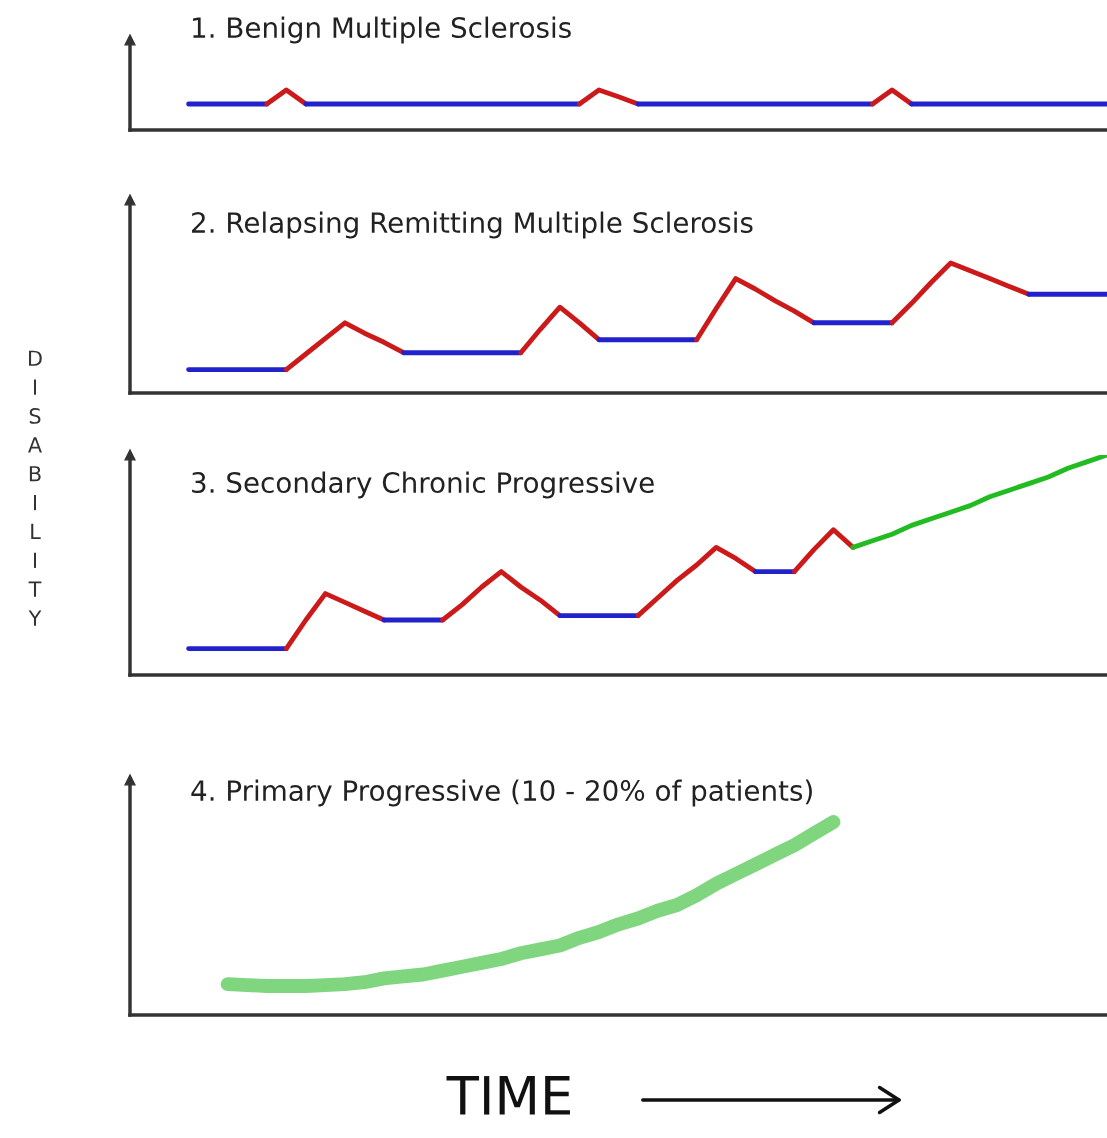  I want to click on text: DISABILITY, so click(35, 488).